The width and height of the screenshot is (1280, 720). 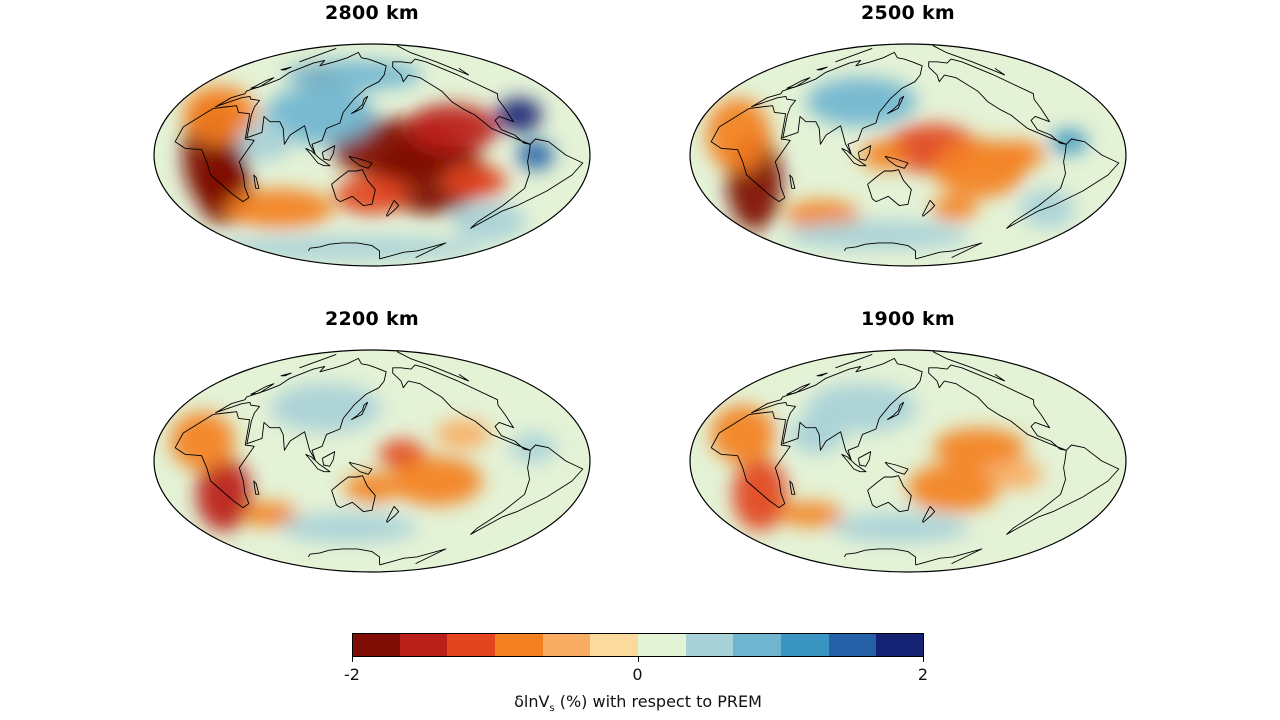 I want to click on colorbar, so click(x=638, y=645).